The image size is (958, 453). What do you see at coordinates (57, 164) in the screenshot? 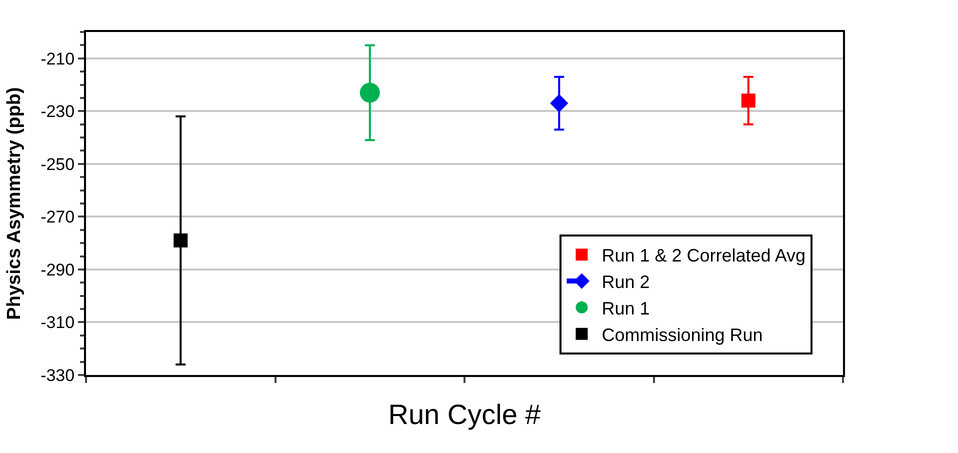
I see `y-tick-label: -250` at bounding box center [57, 164].